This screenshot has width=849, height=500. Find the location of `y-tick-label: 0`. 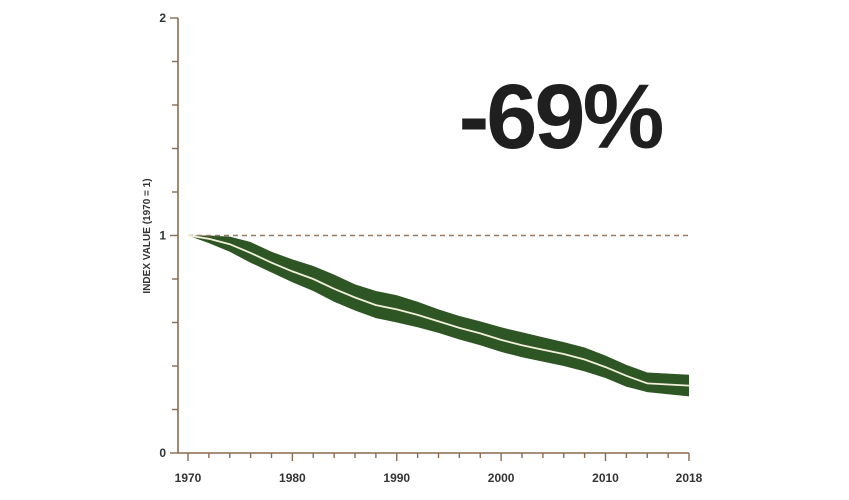

y-tick-label: 0 is located at coordinates (162, 453).